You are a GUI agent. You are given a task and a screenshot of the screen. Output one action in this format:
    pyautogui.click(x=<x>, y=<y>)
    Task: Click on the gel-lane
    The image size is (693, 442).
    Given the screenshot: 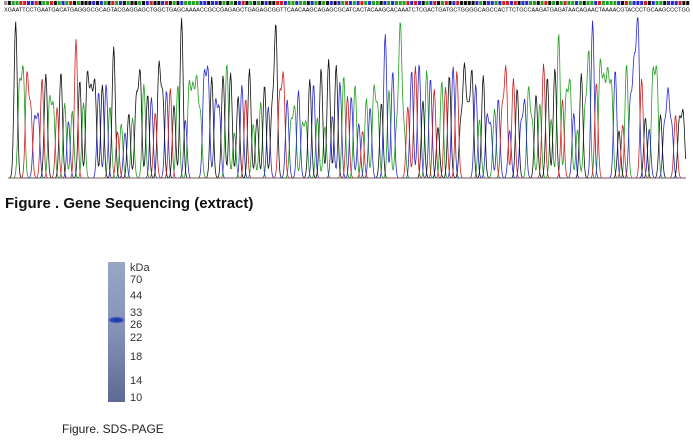 What is the action you would take?
    pyautogui.click(x=116, y=332)
    